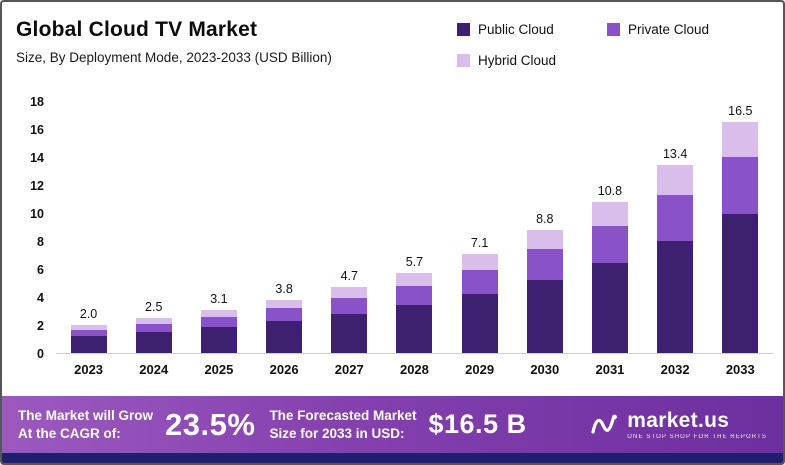 The width and height of the screenshot is (785, 465). I want to click on x-axis-label: 2028, so click(414, 369).